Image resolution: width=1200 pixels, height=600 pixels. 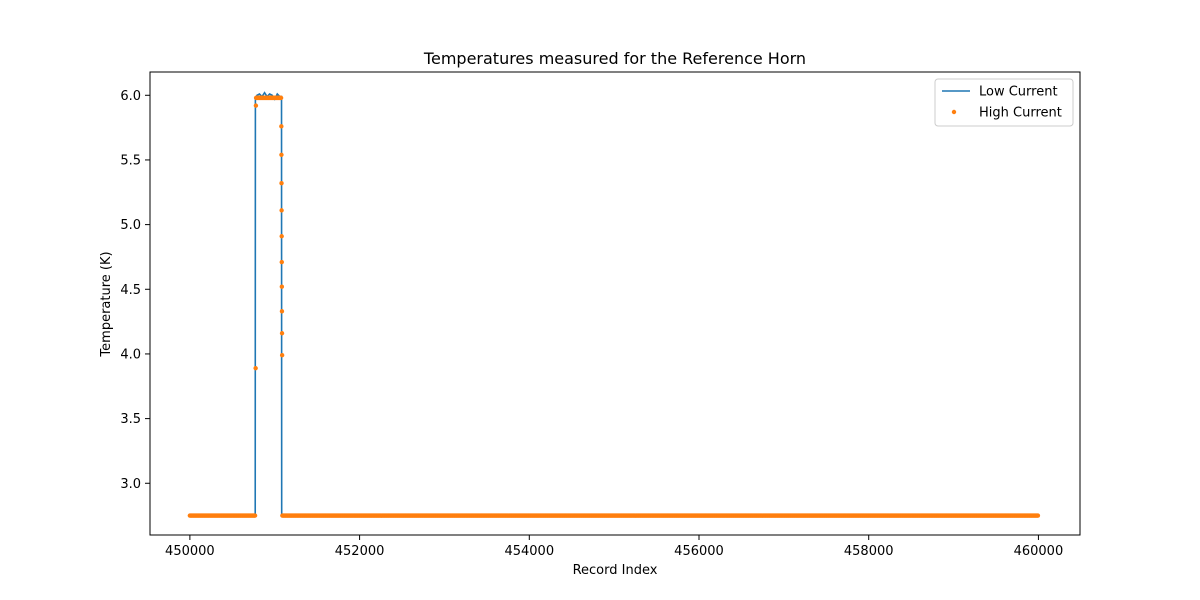 What do you see at coordinates (869, 551) in the screenshot?
I see `x-tick-label: 458000` at bounding box center [869, 551].